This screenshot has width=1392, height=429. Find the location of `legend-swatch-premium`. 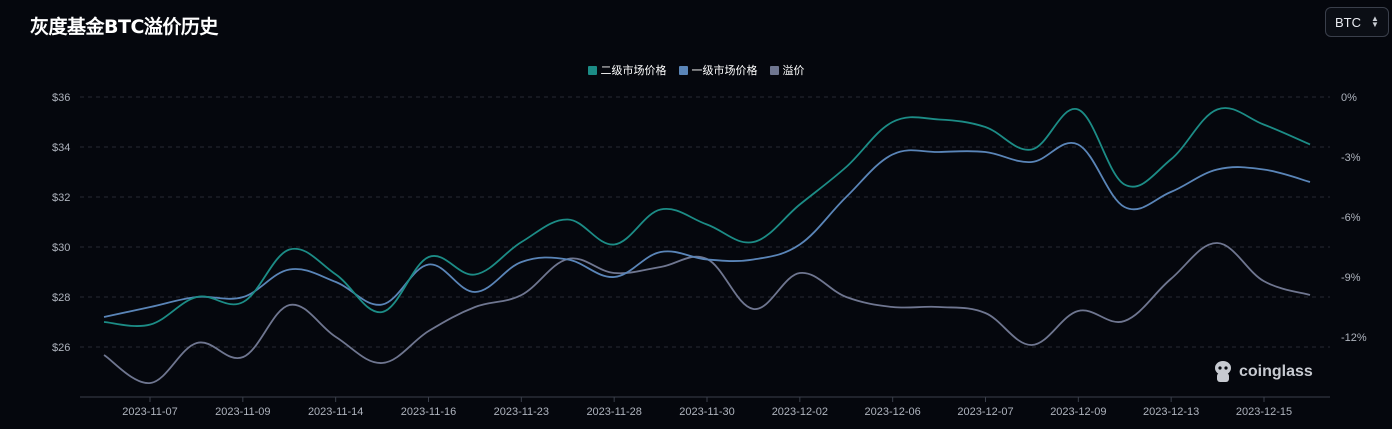

legend-swatch-premium is located at coordinates (774, 70).